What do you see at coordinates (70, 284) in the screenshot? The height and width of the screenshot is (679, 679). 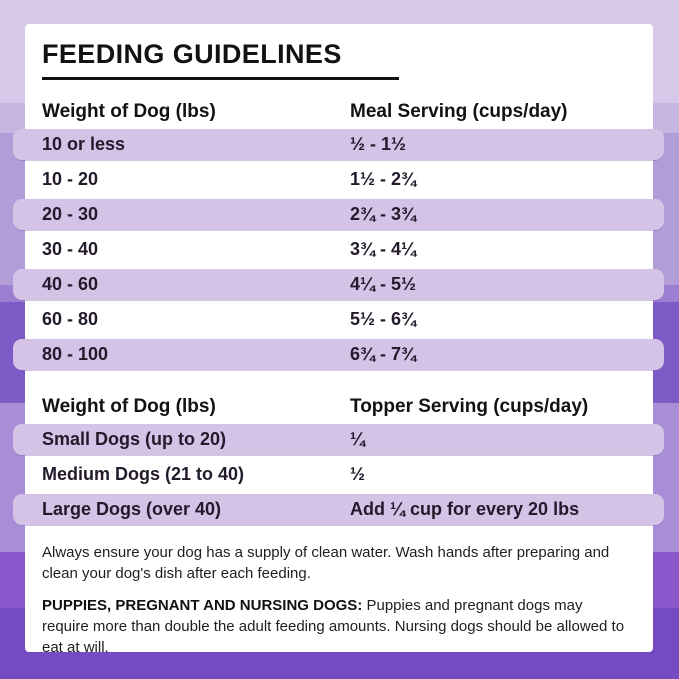 I see `row-weight: 40 - 60` at bounding box center [70, 284].